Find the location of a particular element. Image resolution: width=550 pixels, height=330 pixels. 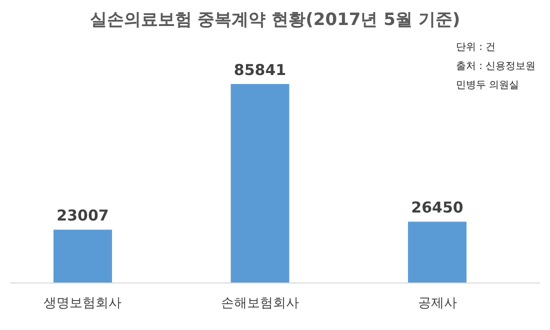

data-label: 26450 is located at coordinates (437, 207).